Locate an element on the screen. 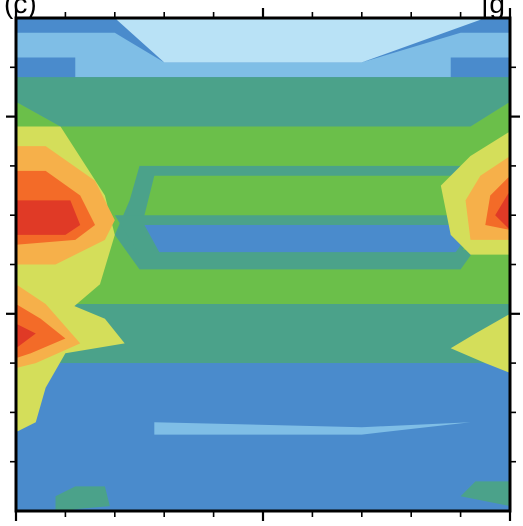 The image size is (523, 526). contour-region-bottom-green-wisp-right is located at coordinates (485, 494).